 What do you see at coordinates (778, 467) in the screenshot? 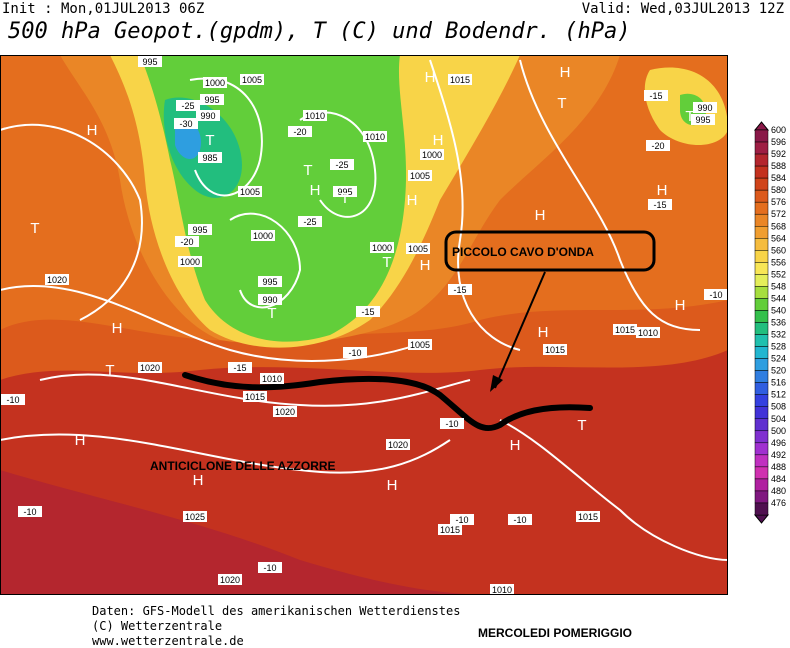
I see `legend-label: 488` at bounding box center [778, 467].